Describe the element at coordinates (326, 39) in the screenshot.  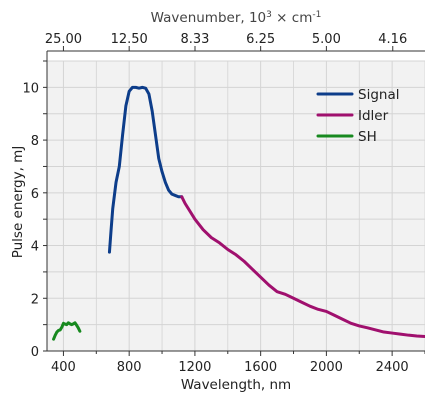
I see `top-tick-label: 5.00` at that location.